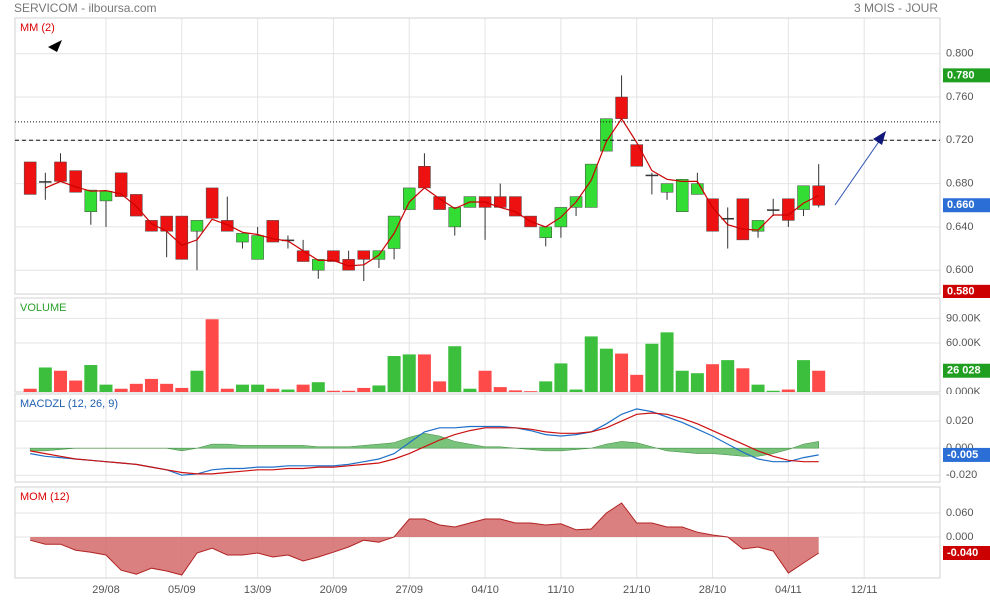  What do you see at coordinates (962, 553) in the screenshot?
I see `value-marker-label: -0.040` at bounding box center [962, 553].